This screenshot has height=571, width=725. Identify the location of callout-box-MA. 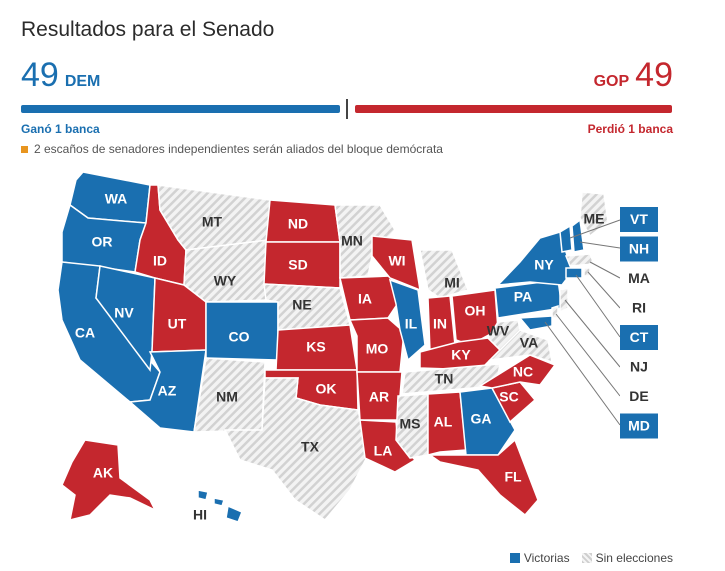
(639, 278).